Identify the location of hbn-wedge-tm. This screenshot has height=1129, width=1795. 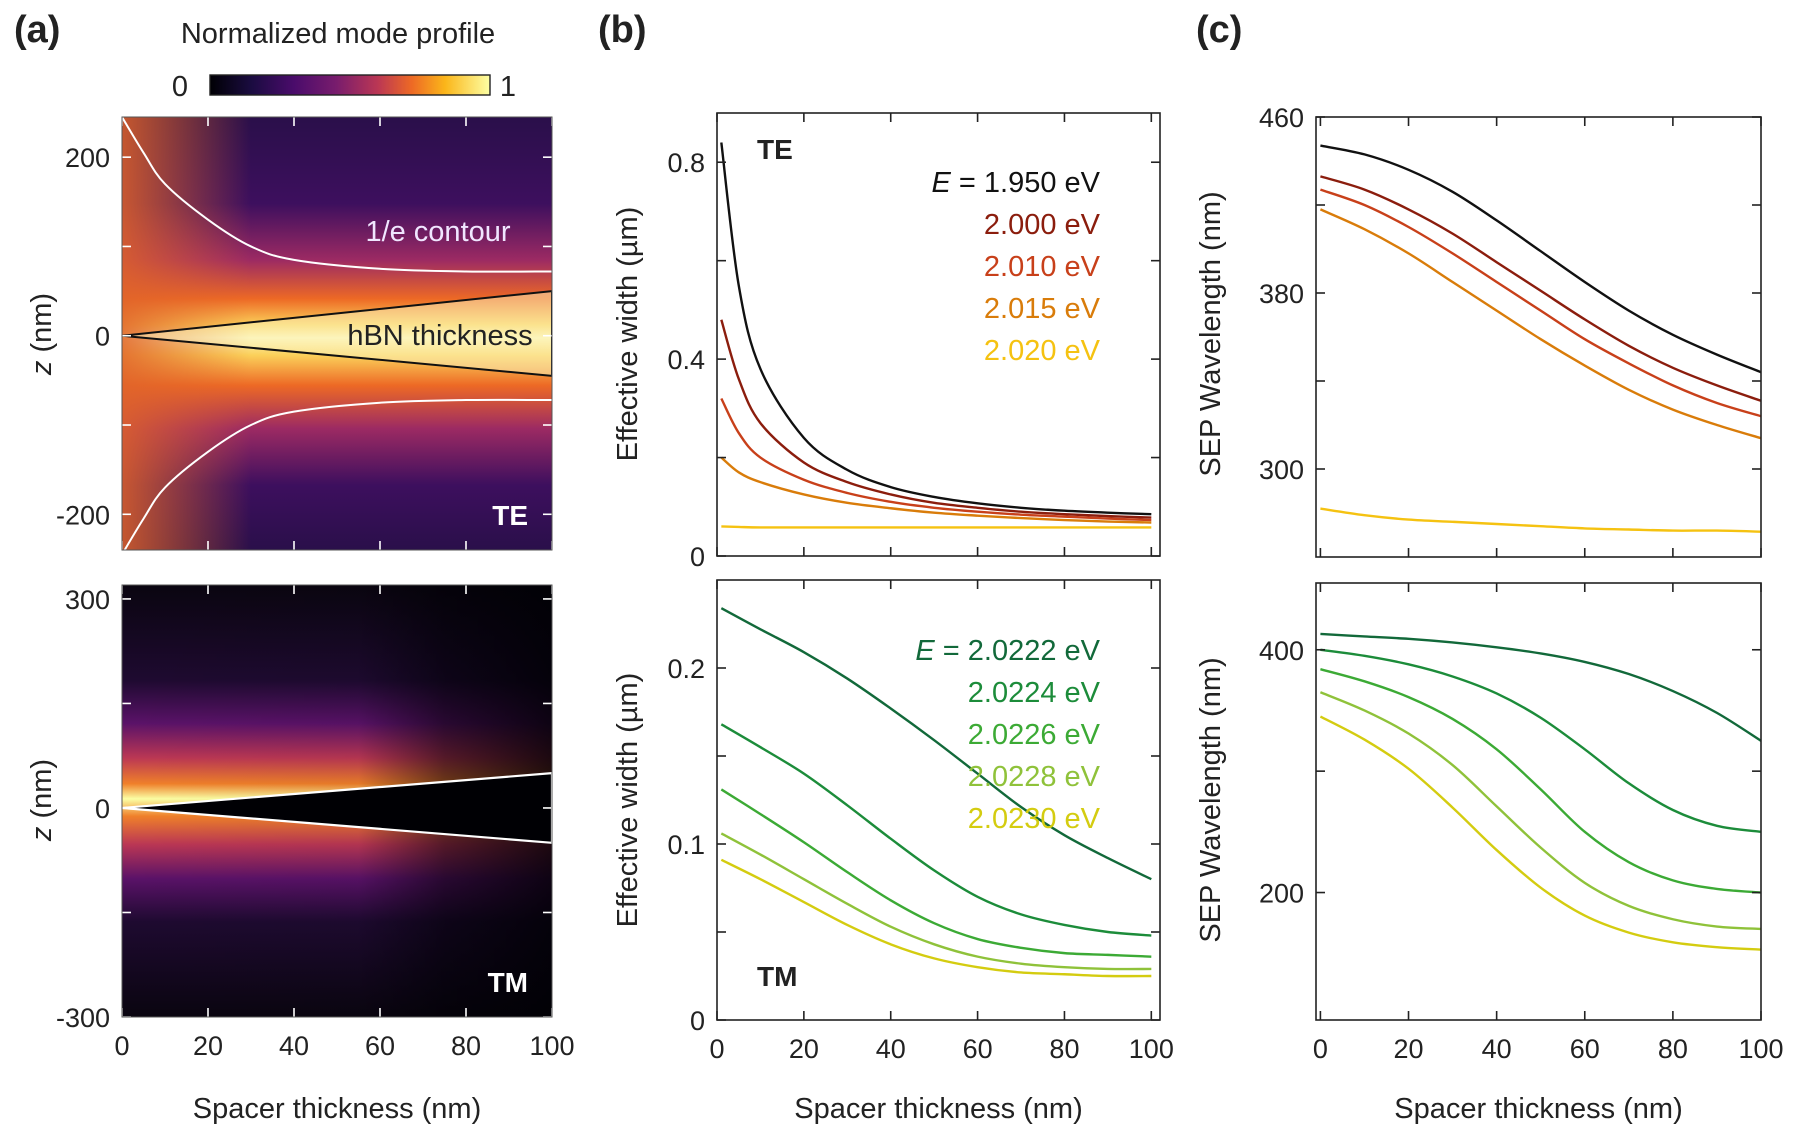
(337, 808).